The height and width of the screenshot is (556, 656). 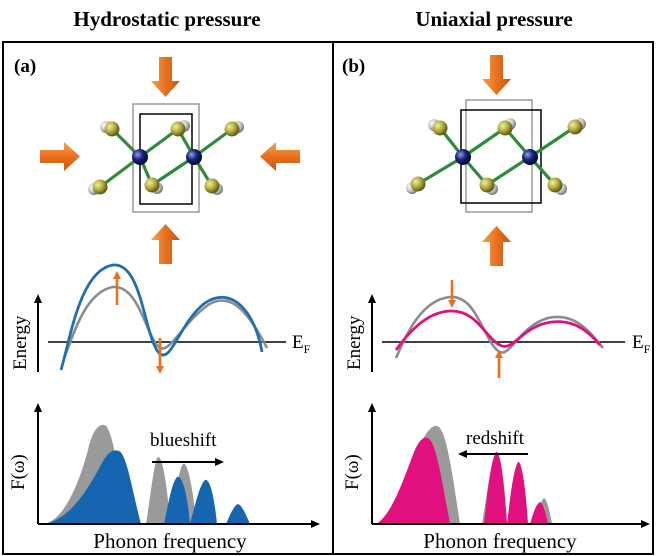 I want to click on olive-atoms-b, so click(x=496, y=156).